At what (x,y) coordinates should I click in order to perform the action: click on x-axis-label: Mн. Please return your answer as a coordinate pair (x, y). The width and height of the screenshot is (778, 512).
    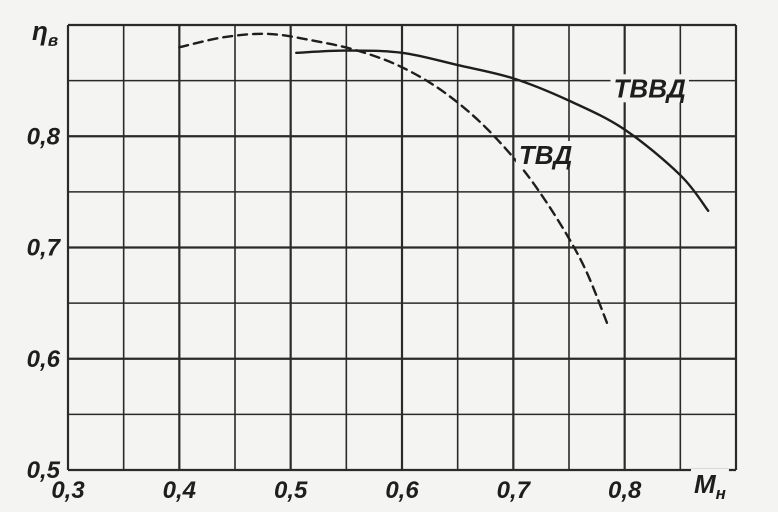
    Looking at the image, I should click on (710, 486).